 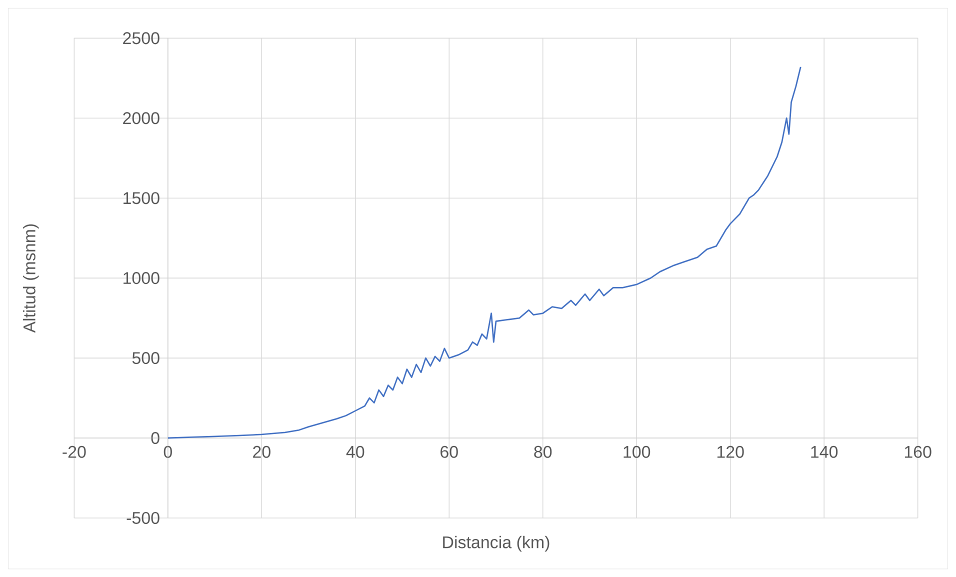 I want to click on y-tick-label: 2500, so click(x=141, y=38).